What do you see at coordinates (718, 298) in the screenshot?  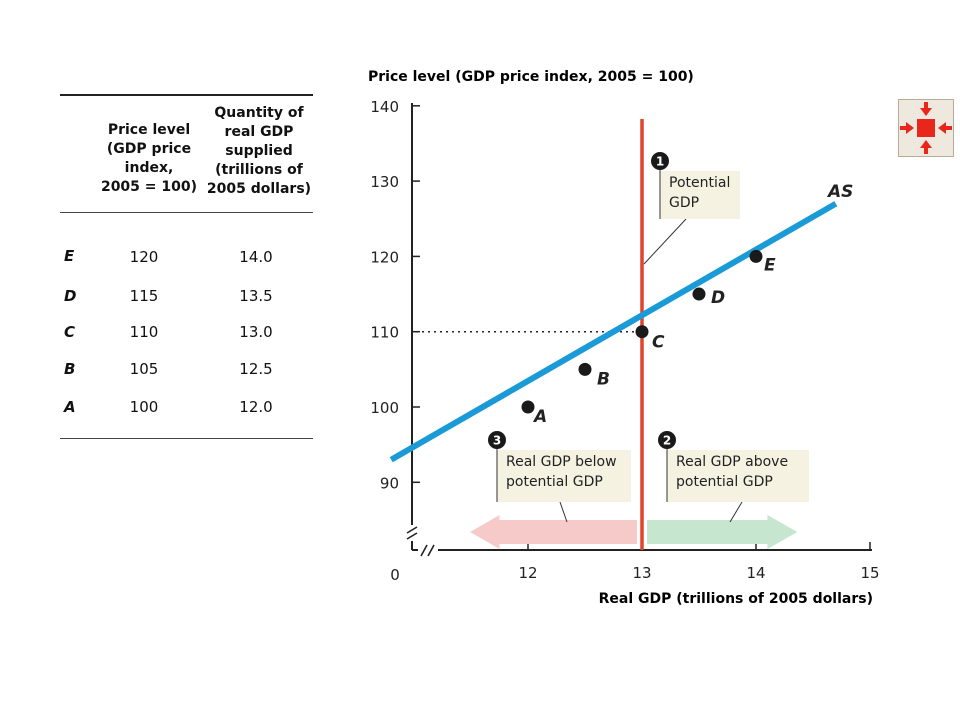 I see `point-label-D: D` at bounding box center [718, 298].